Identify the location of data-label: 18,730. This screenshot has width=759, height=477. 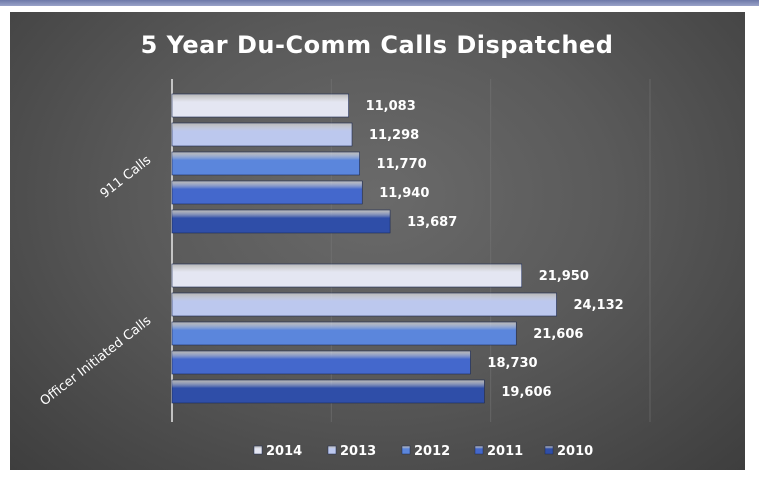
(512, 363).